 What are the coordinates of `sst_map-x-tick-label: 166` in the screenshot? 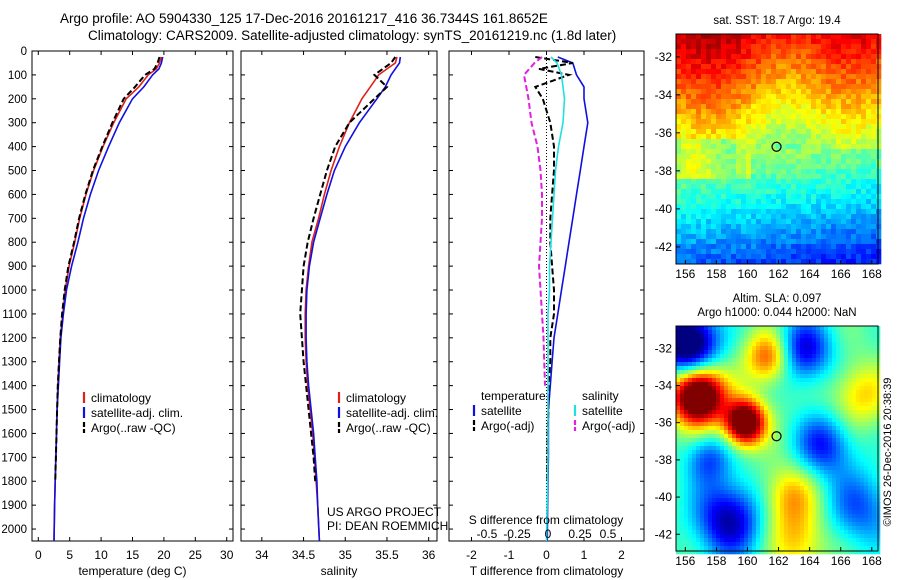 It's located at (841, 274).